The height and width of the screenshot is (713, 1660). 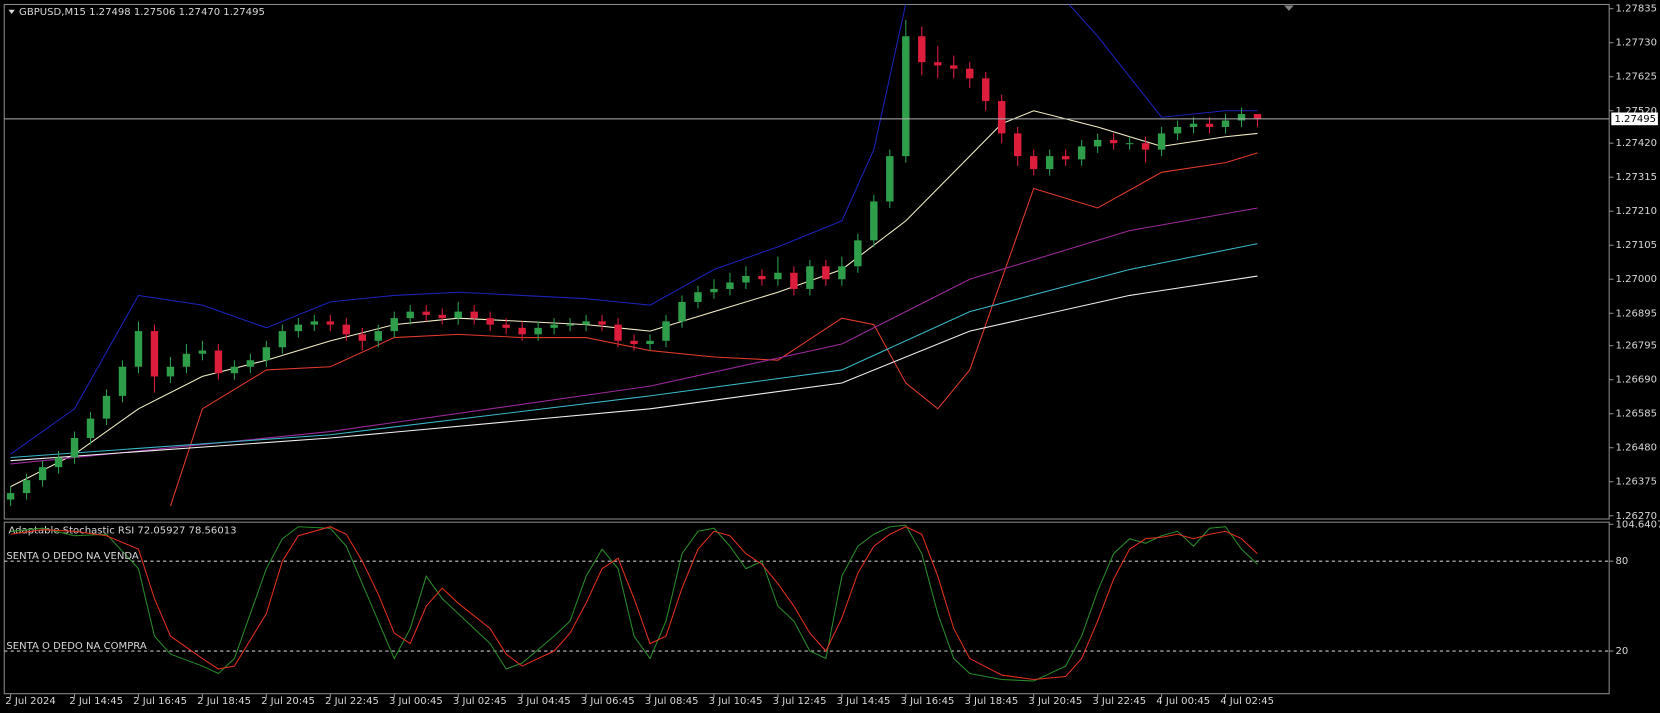 What do you see at coordinates (928, 701) in the screenshot?
I see `x-tick-label: 3 Jul 16:45` at bounding box center [928, 701].